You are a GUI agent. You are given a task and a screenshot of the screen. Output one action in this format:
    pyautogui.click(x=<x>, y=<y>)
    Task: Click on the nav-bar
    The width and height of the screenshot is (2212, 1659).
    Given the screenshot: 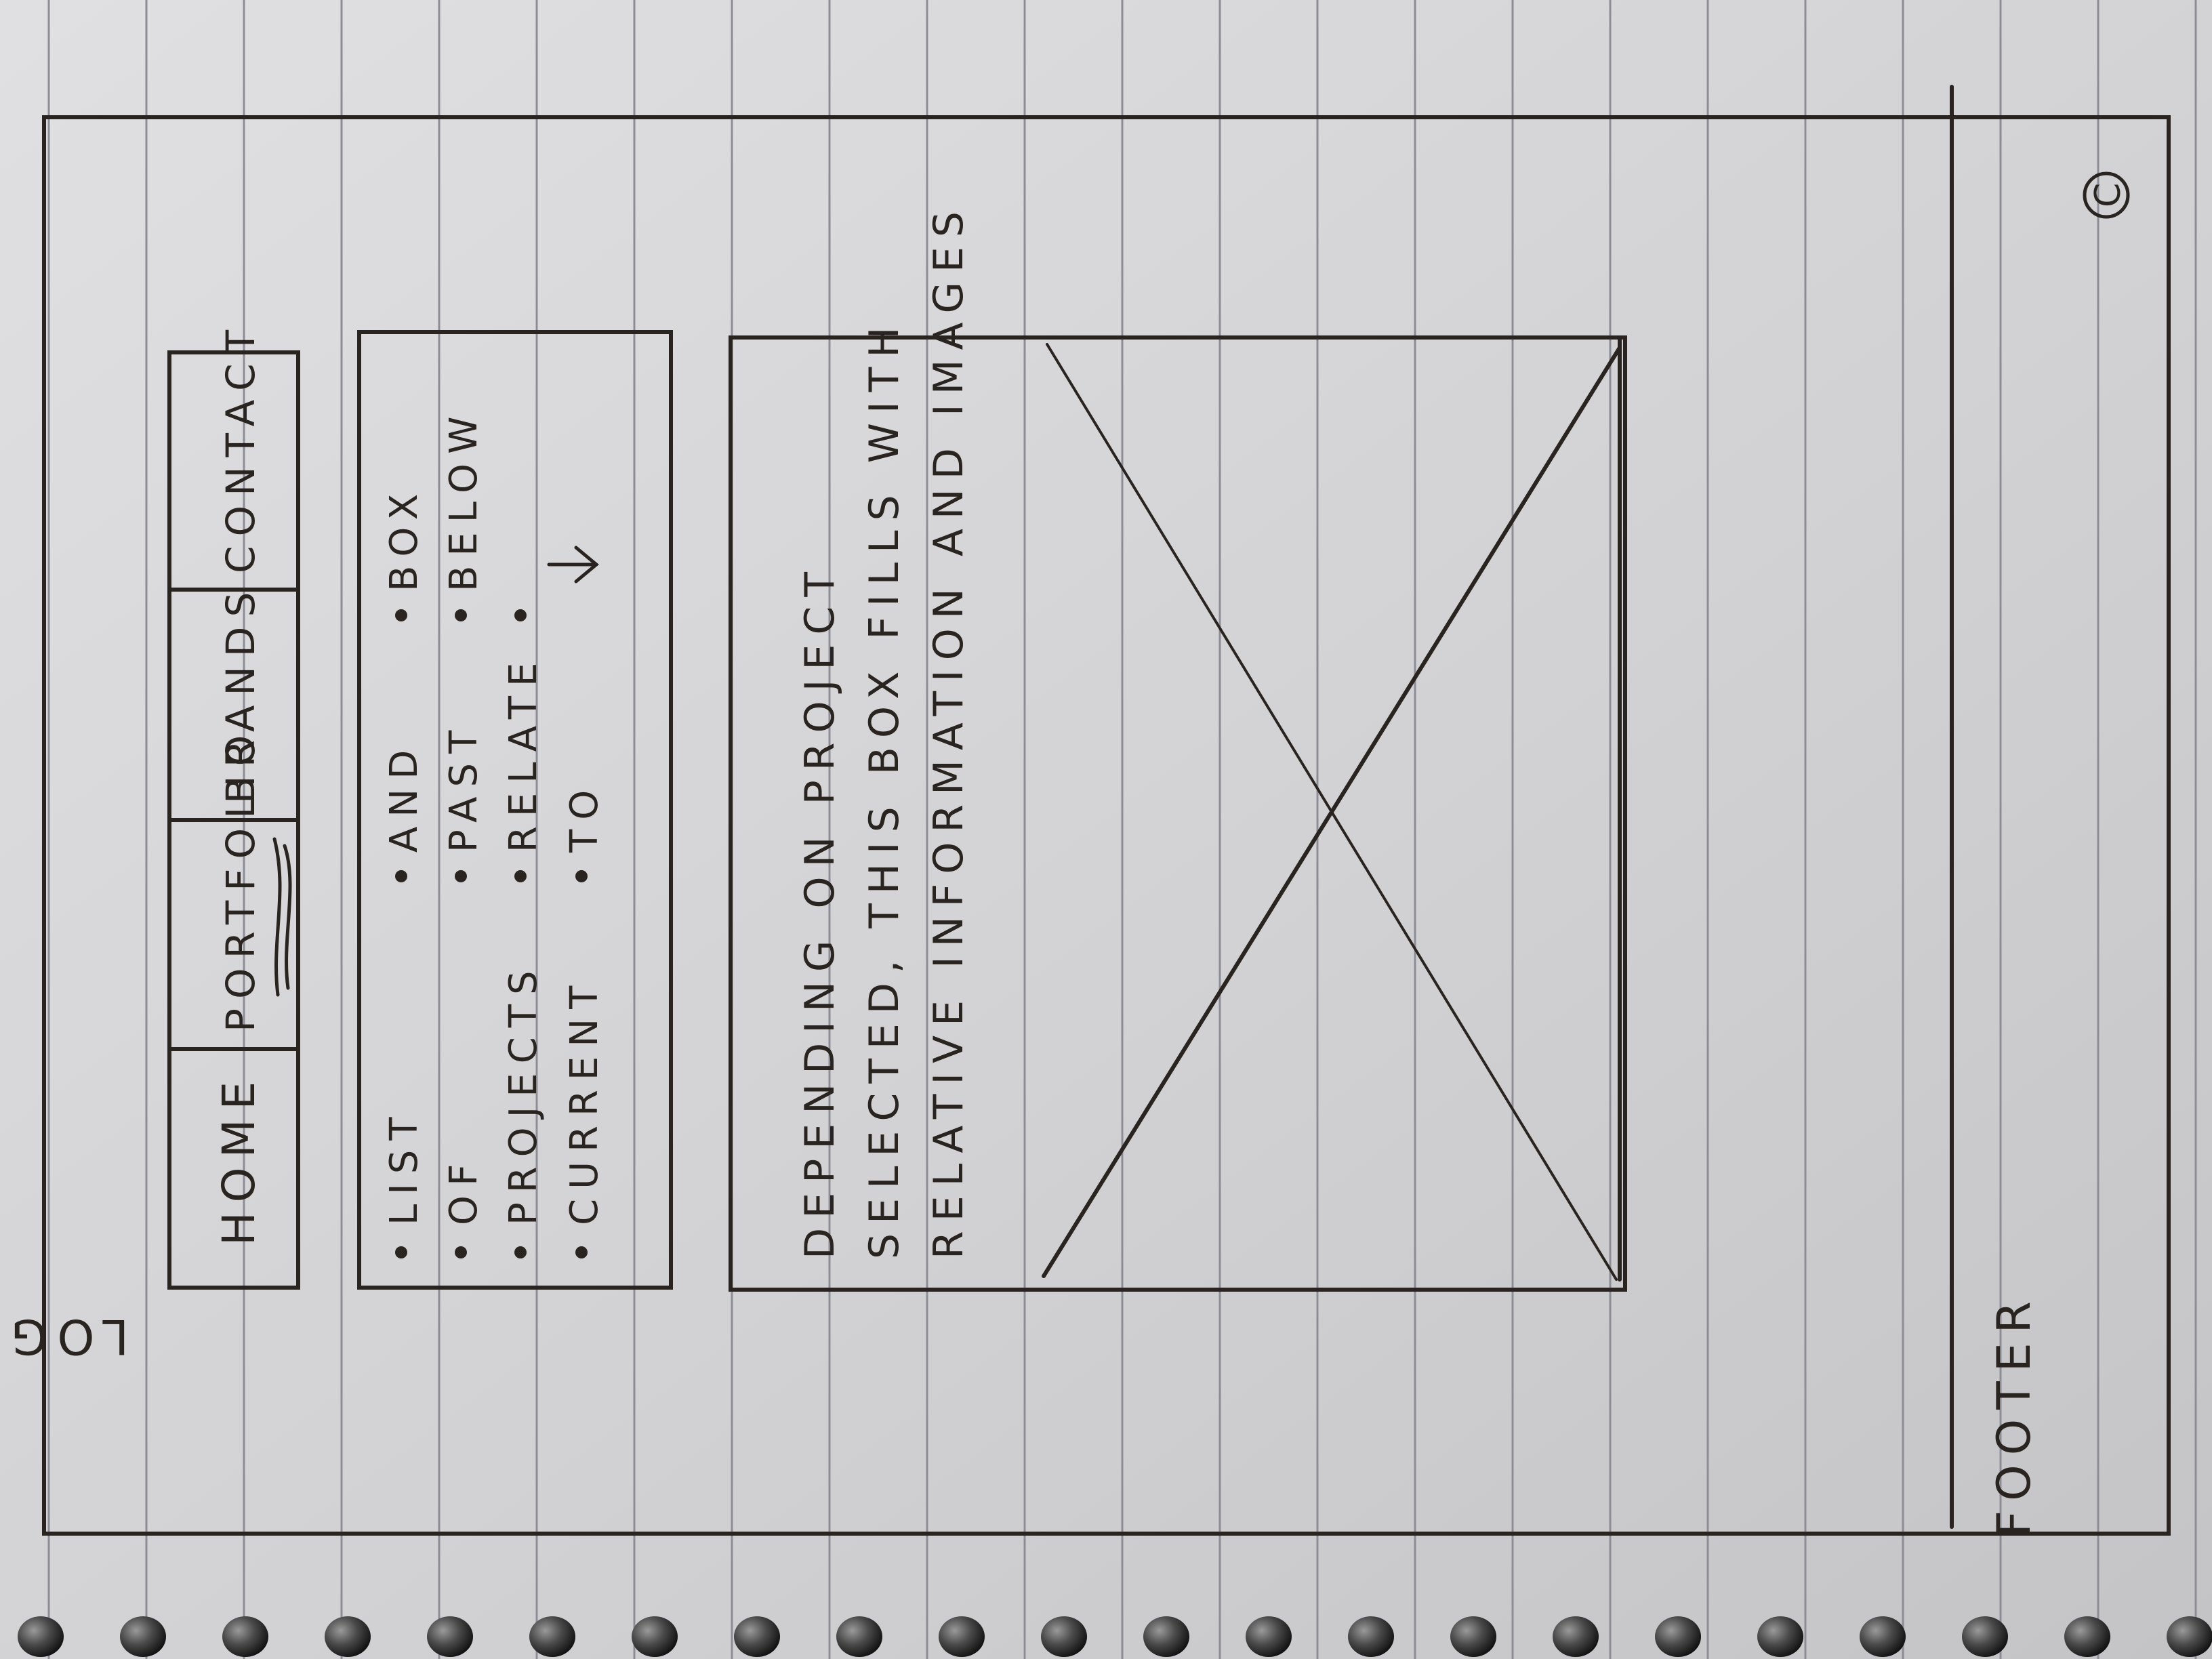 What is the action you would take?
    pyautogui.click(x=234, y=820)
    